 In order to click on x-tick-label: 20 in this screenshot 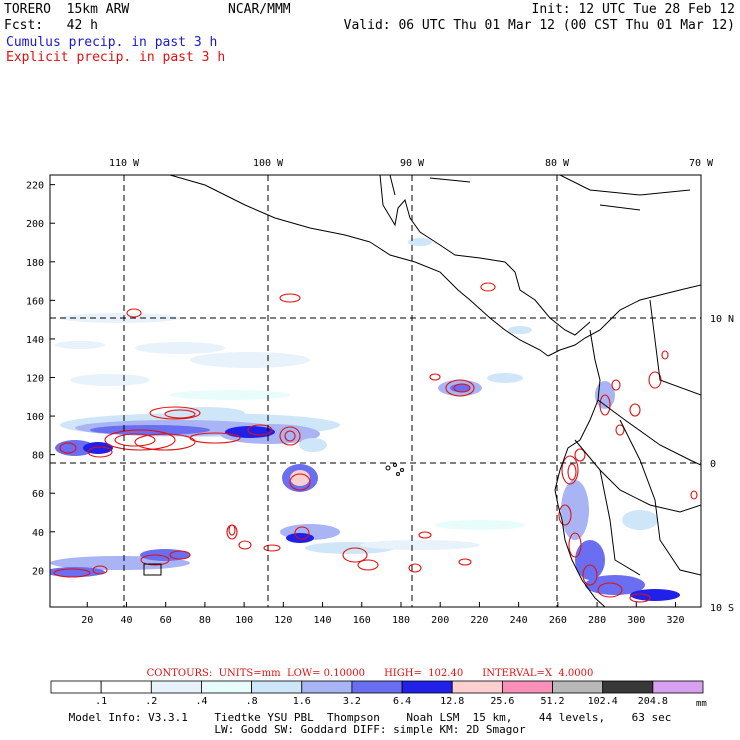, I will do `click(87, 620)`.